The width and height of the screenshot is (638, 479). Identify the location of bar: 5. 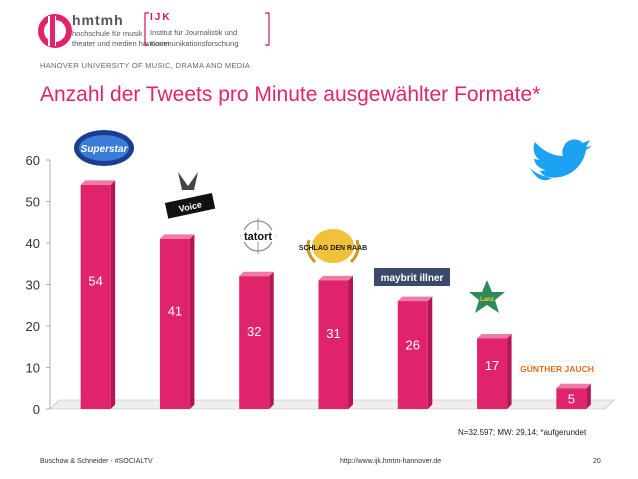
(573, 396).